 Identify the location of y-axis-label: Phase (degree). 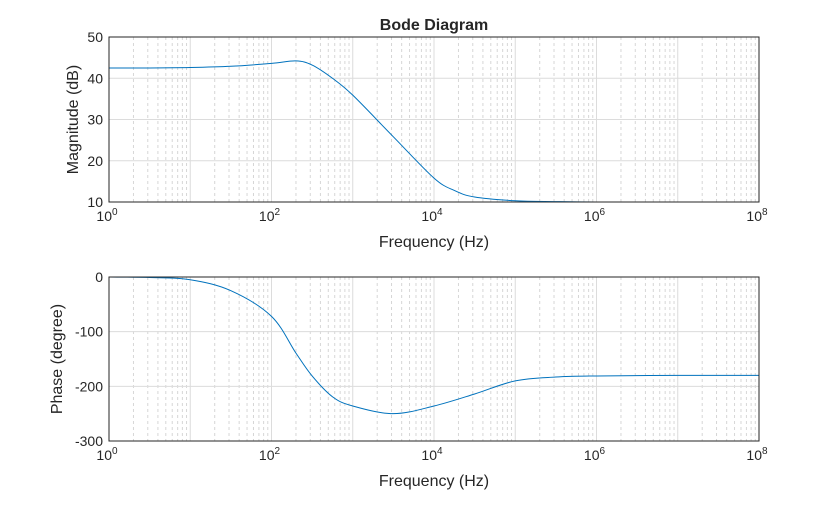
(57, 359).